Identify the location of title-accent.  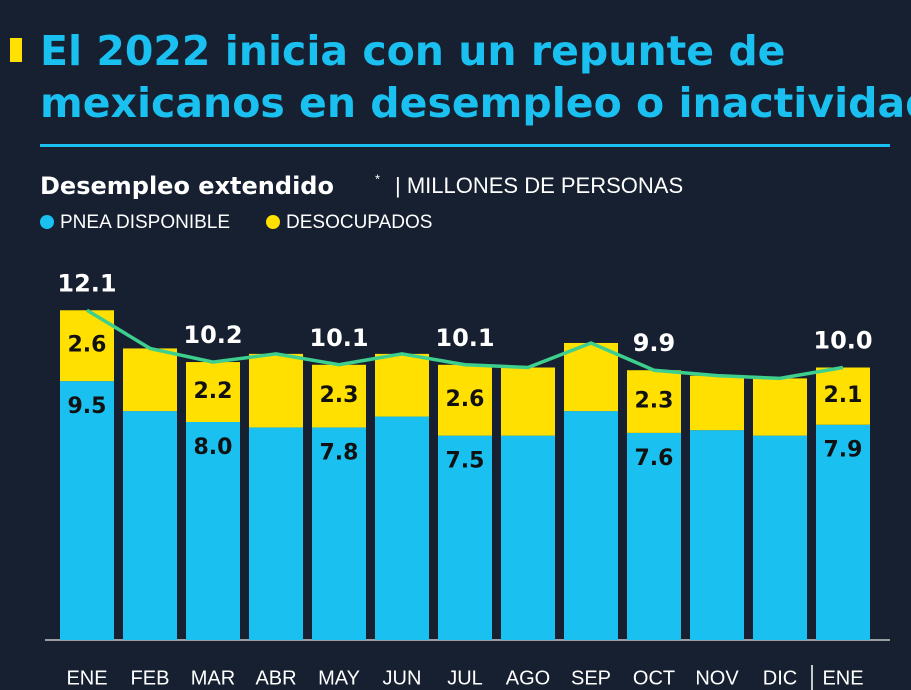
(16, 50).